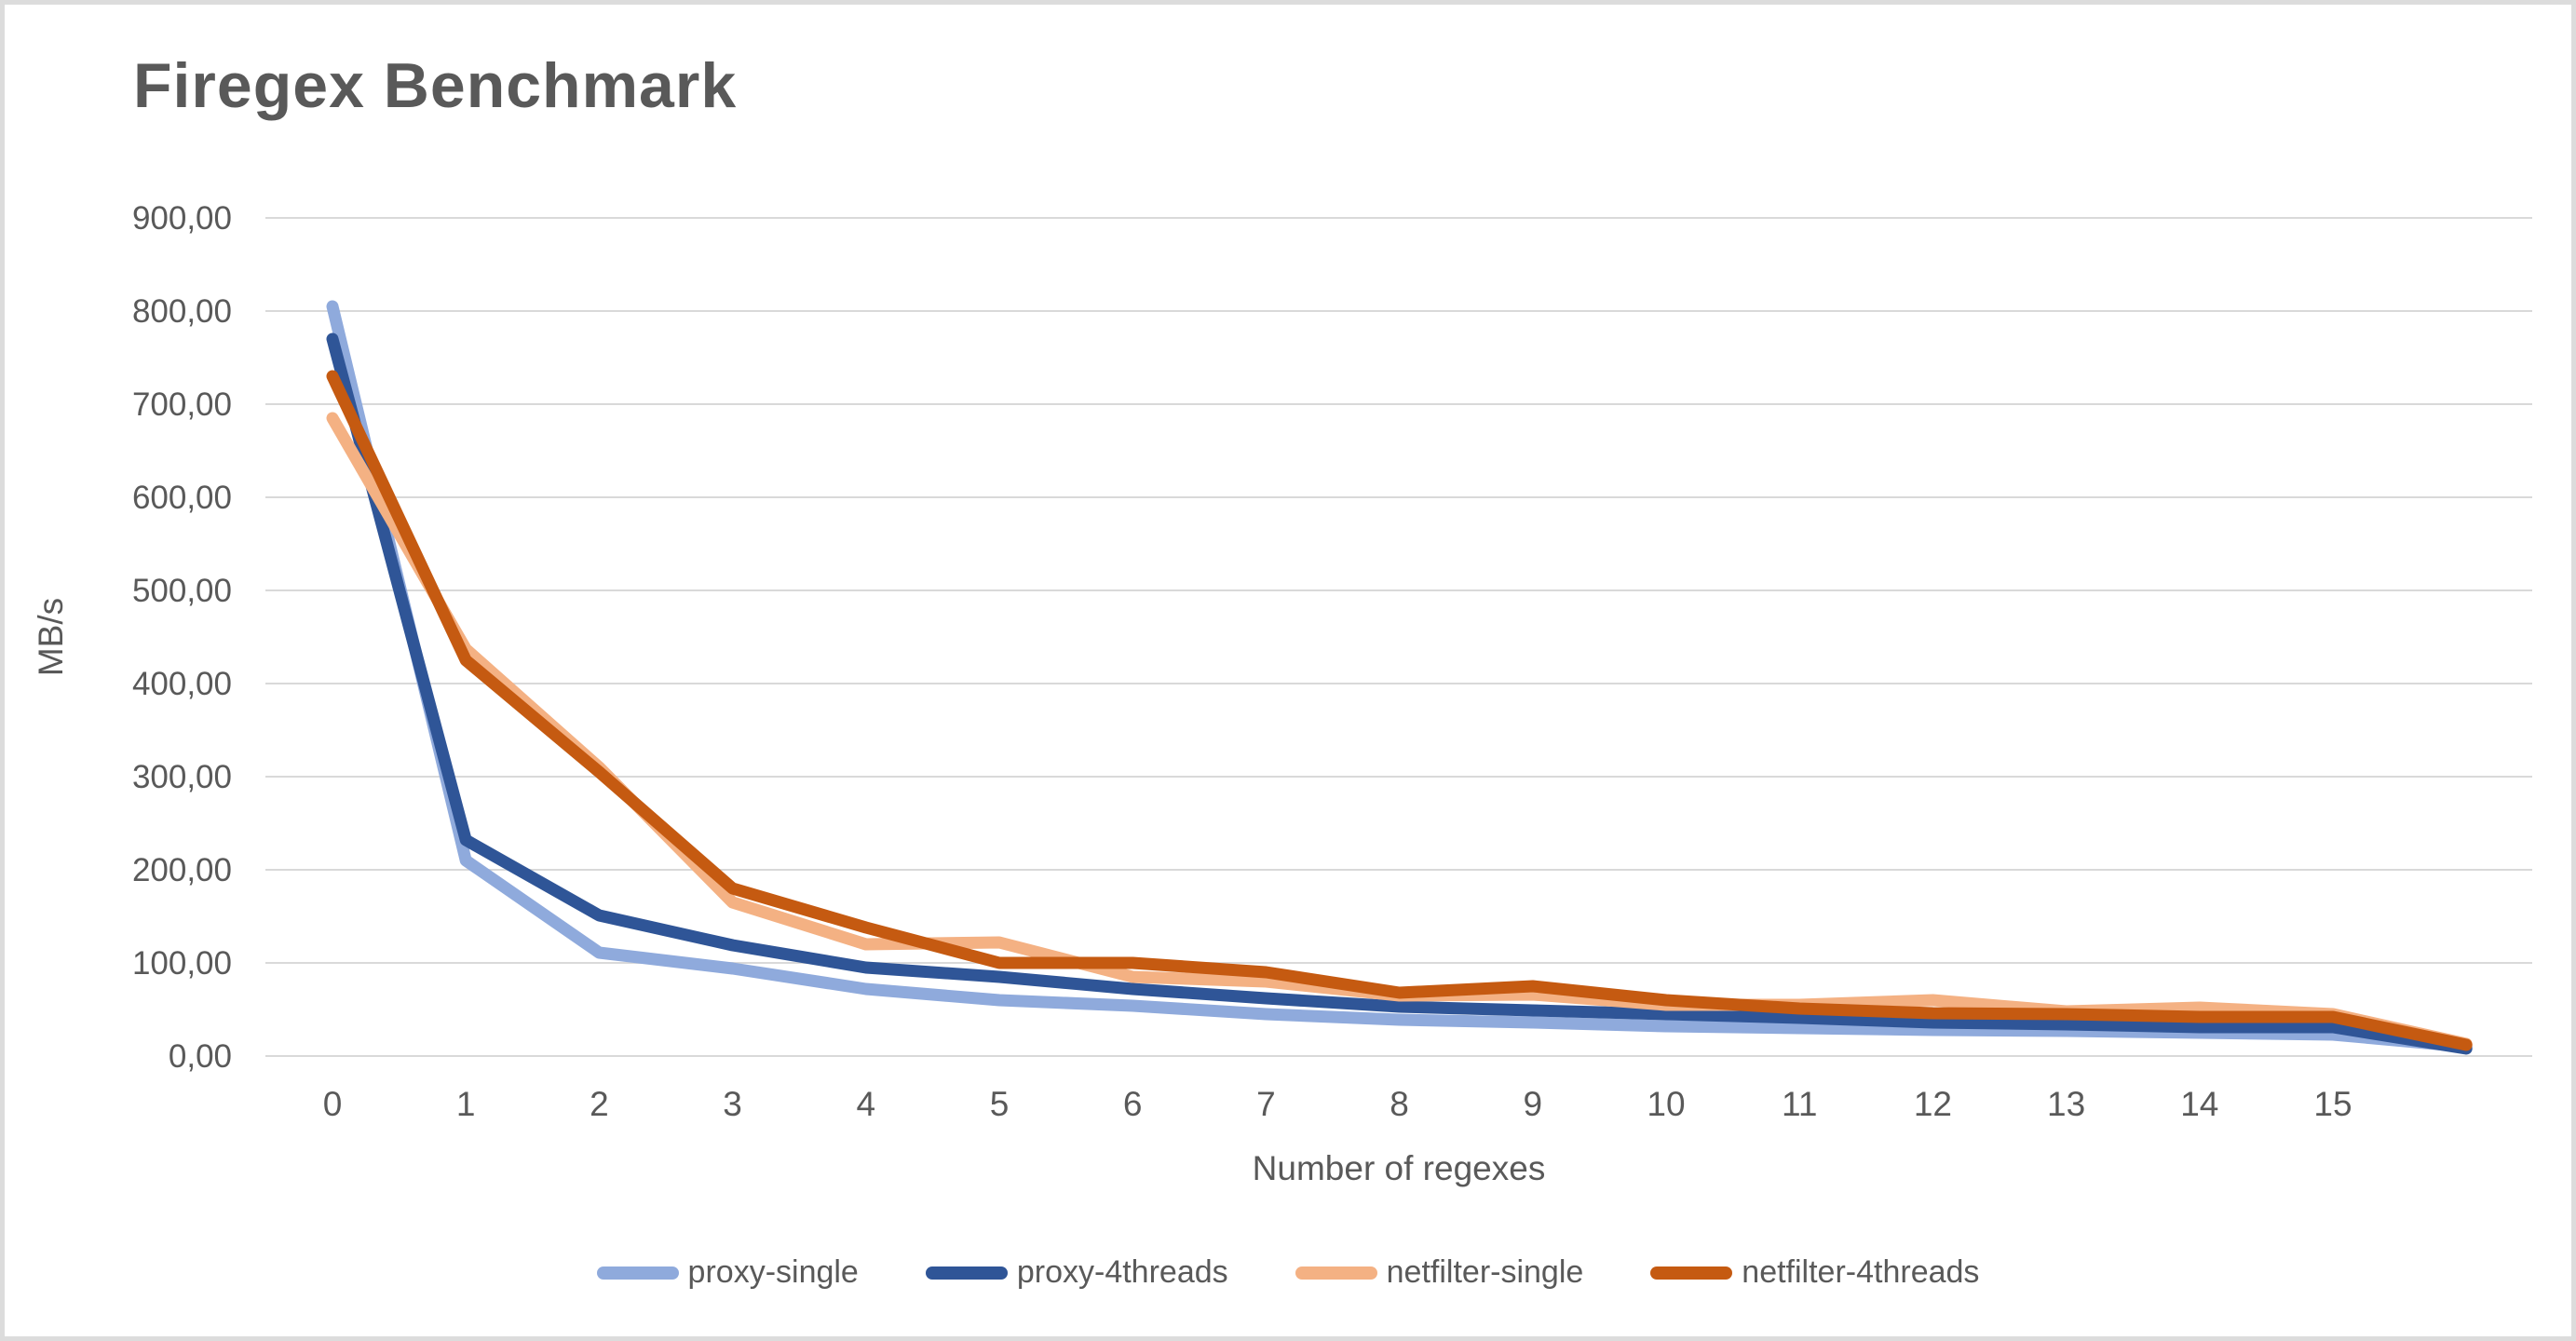 The height and width of the screenshot is (1341, 2576). What do you see at coordinates (182, 964) in the screenshot?
I see `y-tick-label: 100,00` at bounding box center [182, 964].